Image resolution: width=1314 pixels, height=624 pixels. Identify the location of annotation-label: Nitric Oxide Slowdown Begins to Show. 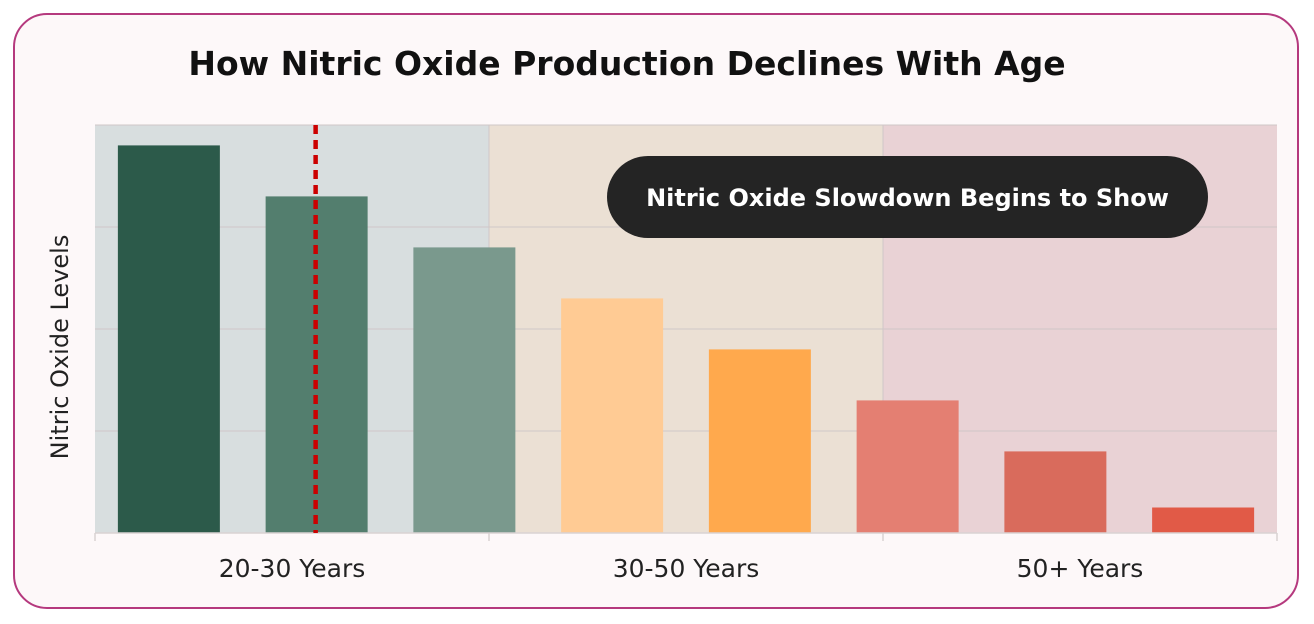
(907, 198).